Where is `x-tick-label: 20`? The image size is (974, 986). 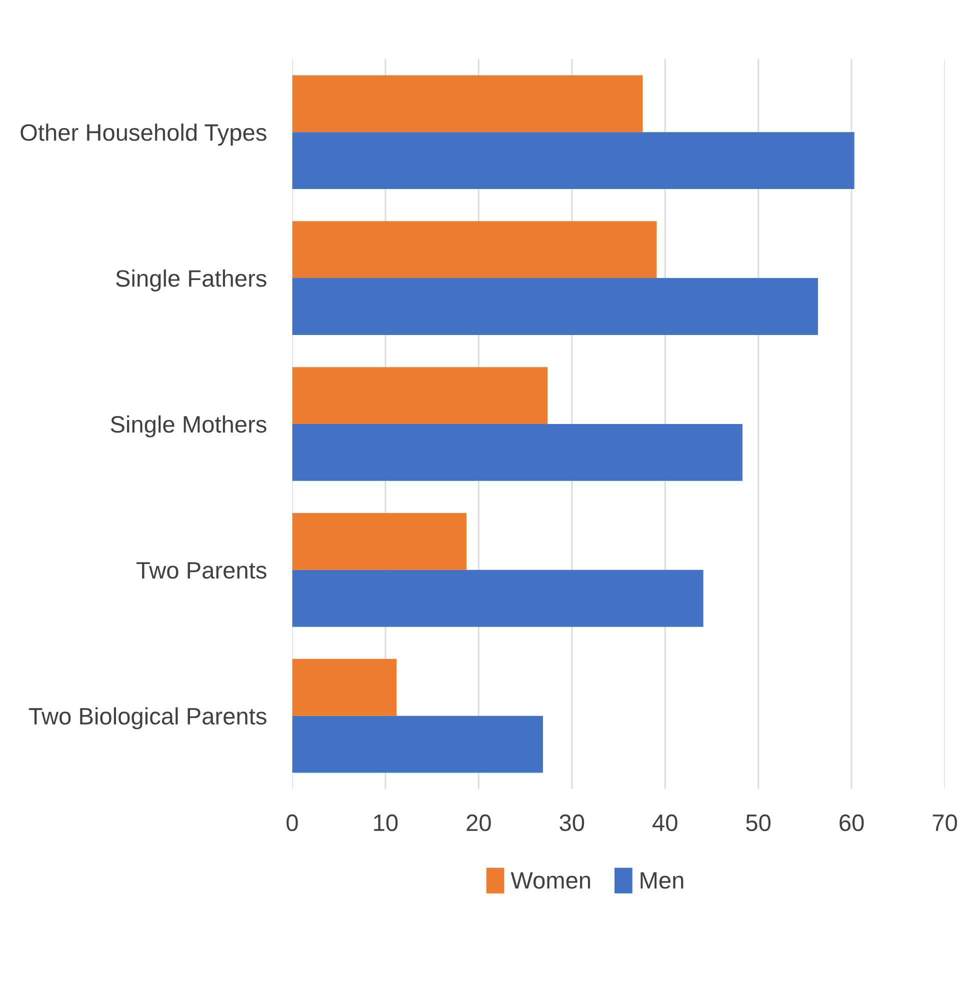
x-tick-label: 20 is located at coordinates (478, 823).